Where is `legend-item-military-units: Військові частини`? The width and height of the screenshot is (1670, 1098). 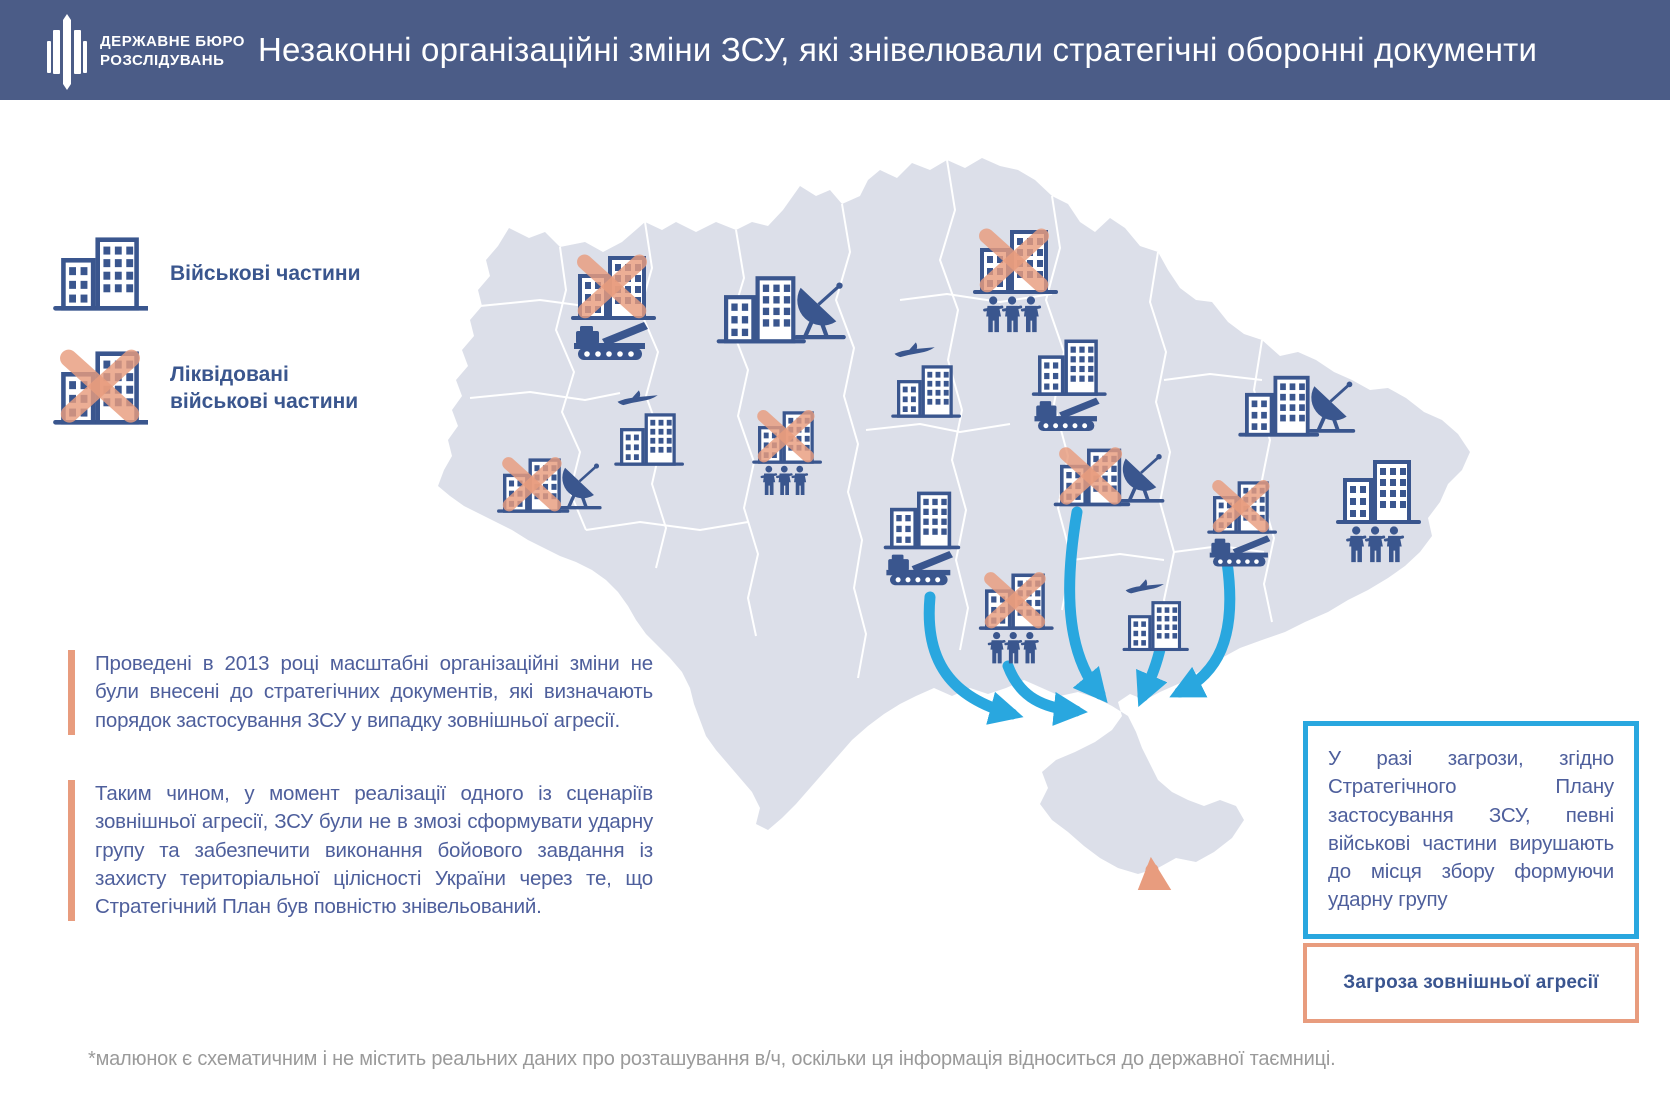 legend-item-military-units: Військові частини is located at coordinates (206, 274).